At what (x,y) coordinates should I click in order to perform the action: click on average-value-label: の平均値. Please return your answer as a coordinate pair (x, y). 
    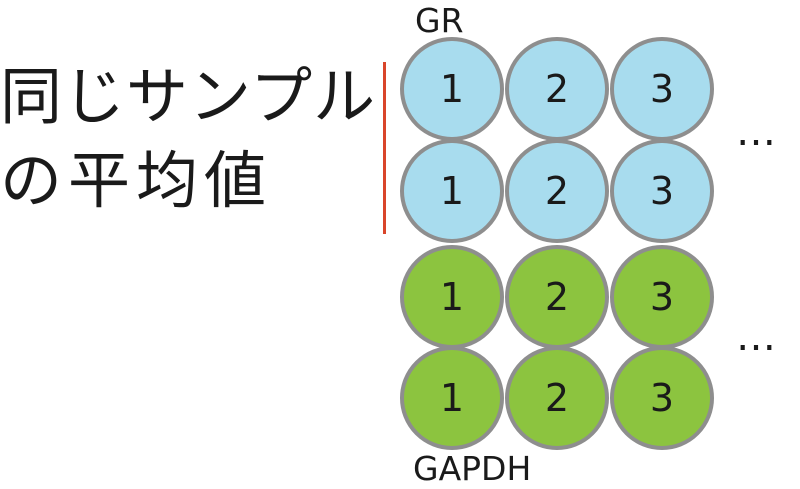
    Looking at the image, I should click on (136, 180).